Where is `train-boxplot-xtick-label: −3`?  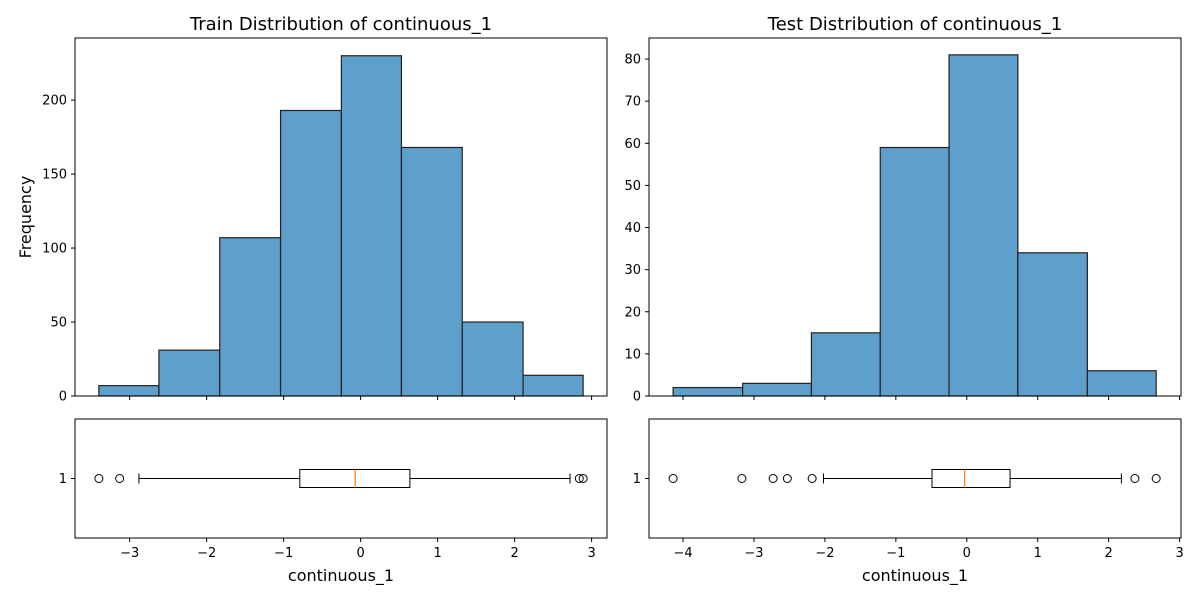 train-boxplot-xtick-label: −3 is located at coordinates (129, 553).